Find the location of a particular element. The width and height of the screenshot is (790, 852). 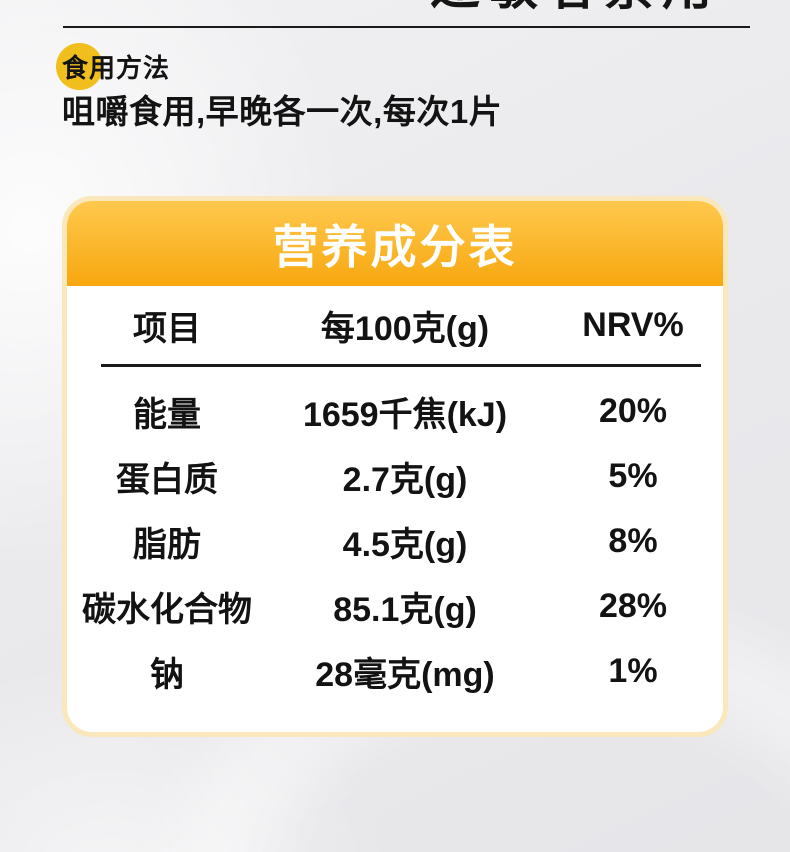

nutrition-card-header: 营养成分表 is located at coordinates (395, 243).